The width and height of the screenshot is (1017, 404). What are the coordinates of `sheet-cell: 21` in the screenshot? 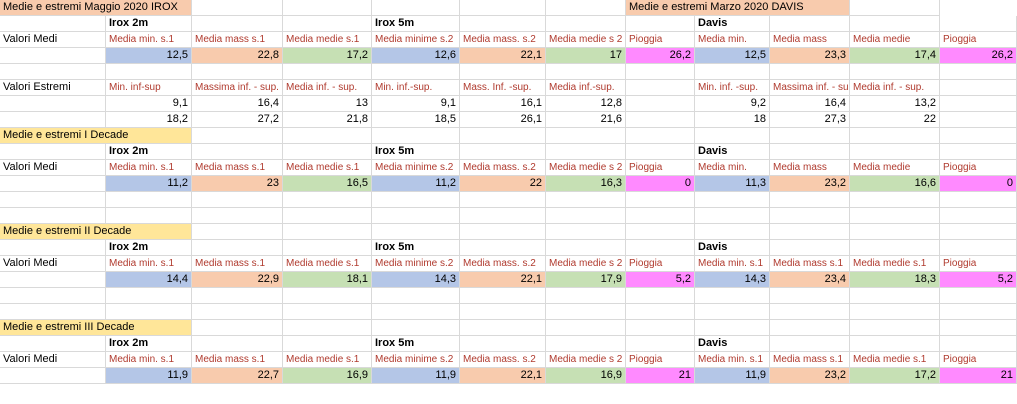 It's located at (660, 376).